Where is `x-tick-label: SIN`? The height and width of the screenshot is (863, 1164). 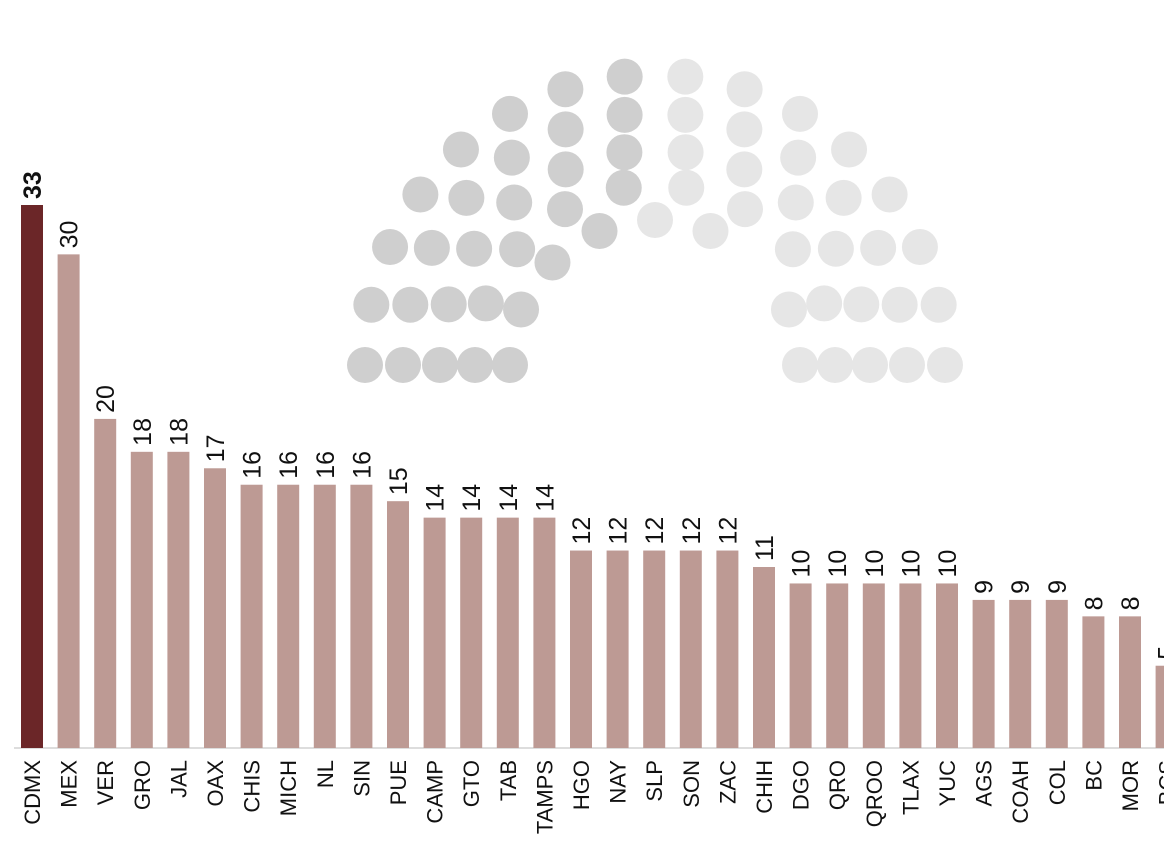 x-tick-label: SIN is located at coordinates (361, 778).